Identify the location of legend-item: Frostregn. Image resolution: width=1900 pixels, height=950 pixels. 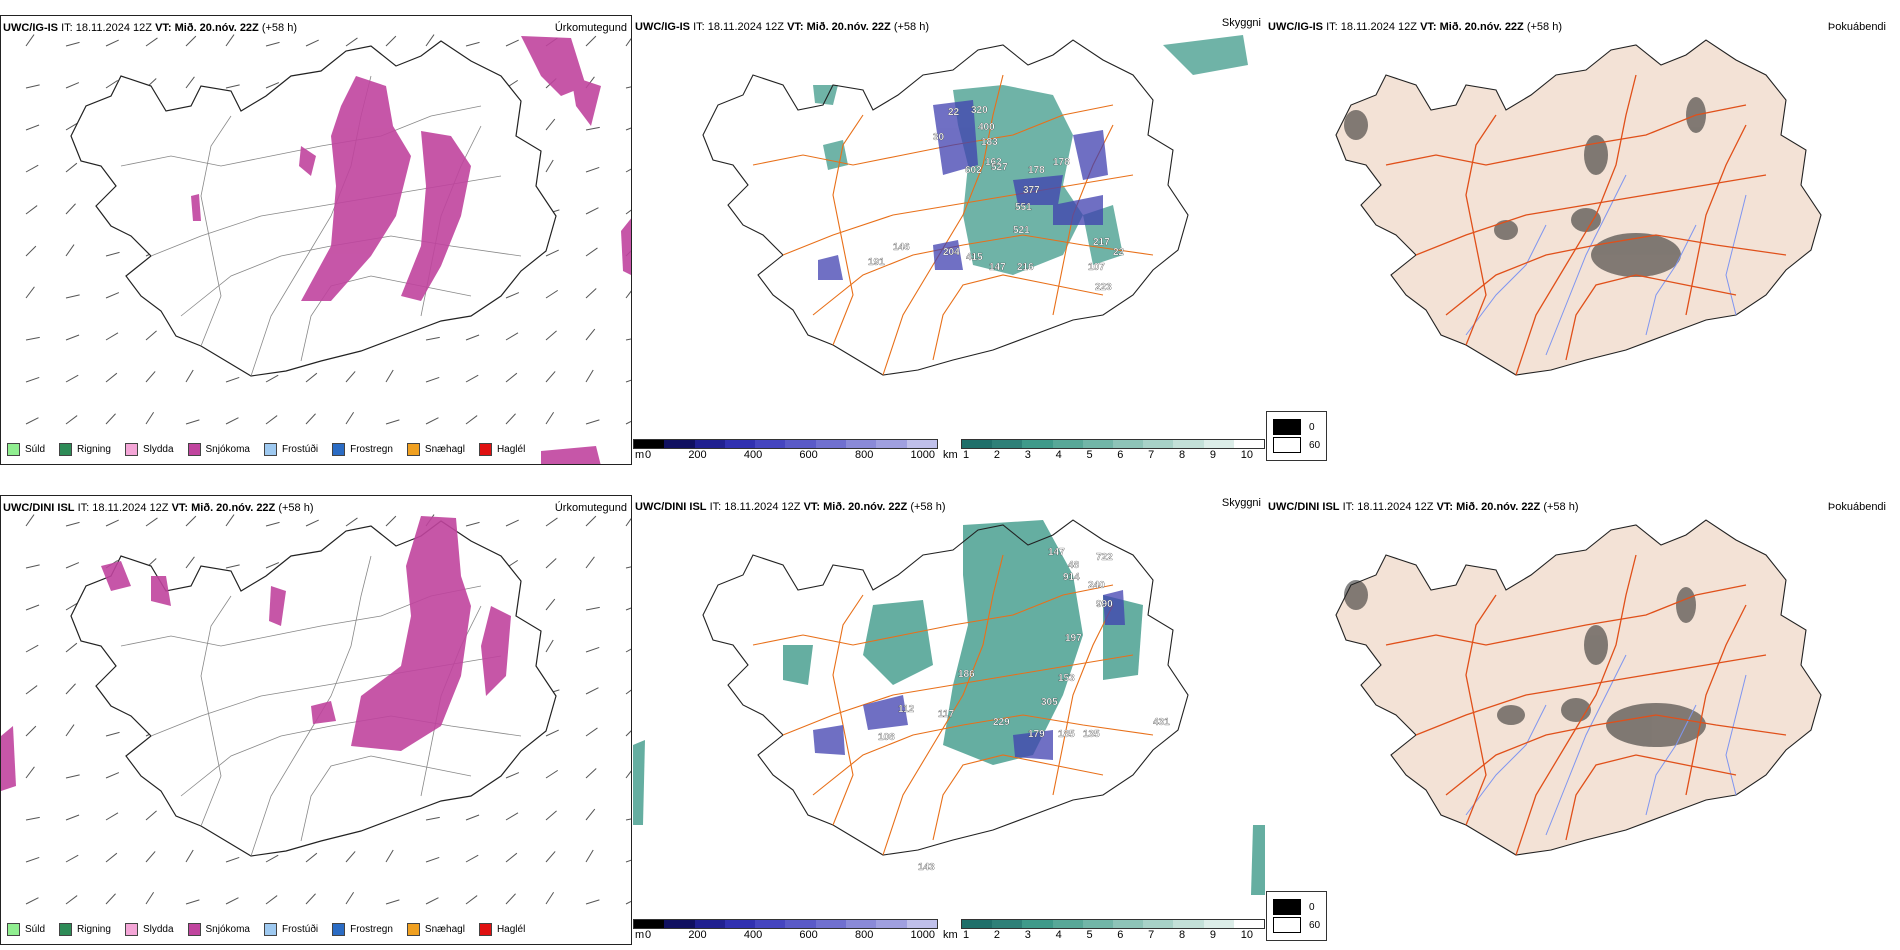
(362, 449).